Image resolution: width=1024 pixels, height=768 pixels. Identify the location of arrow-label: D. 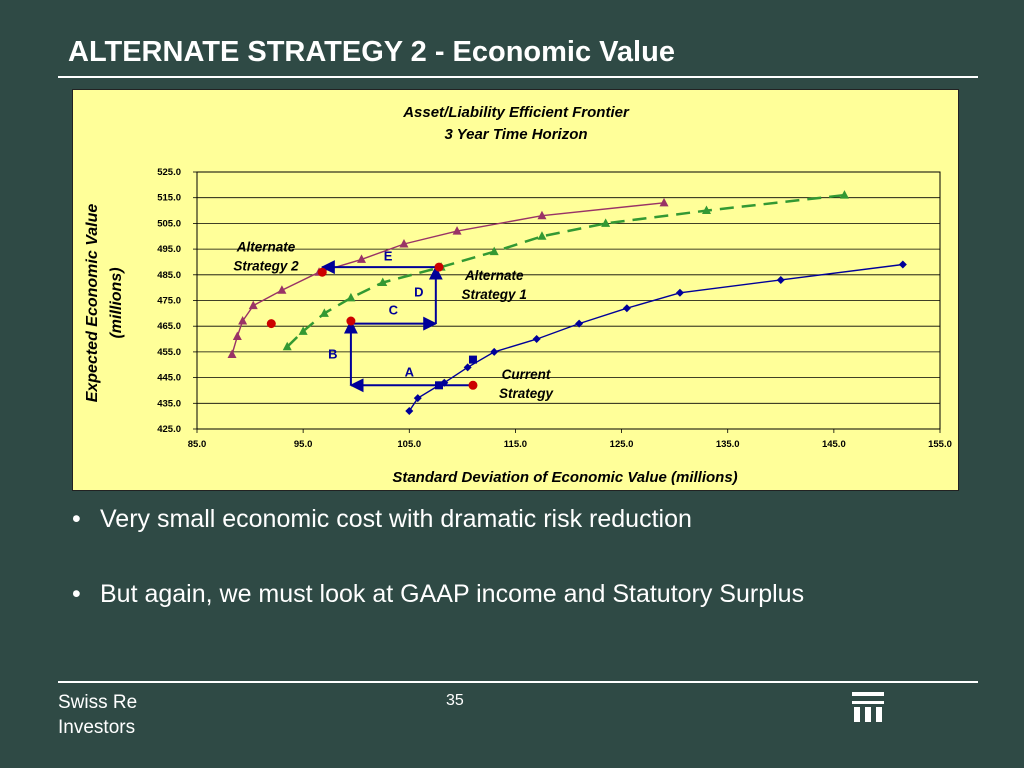
(418, 292).